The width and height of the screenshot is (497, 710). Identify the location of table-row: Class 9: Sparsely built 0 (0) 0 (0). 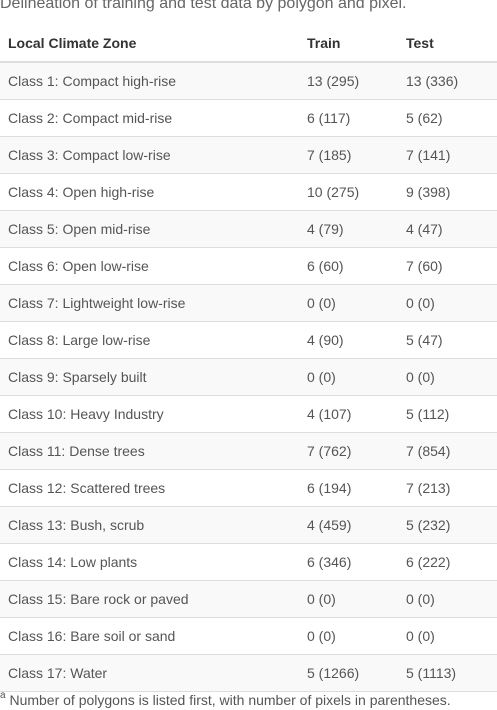
(248, 377).